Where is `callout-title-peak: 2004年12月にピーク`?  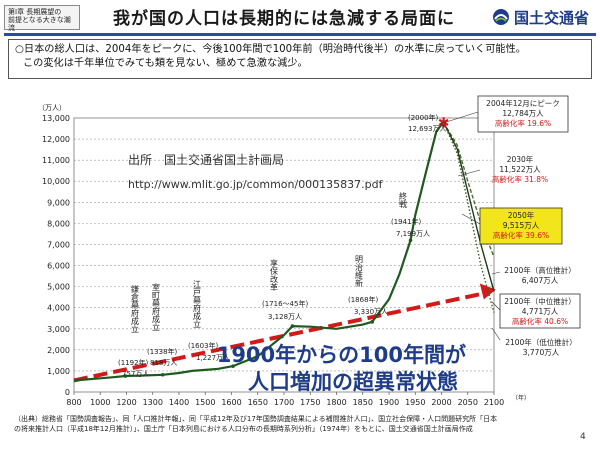 callout-title-peak: 2004年12月にピーク is located at coordinates (523, 103).